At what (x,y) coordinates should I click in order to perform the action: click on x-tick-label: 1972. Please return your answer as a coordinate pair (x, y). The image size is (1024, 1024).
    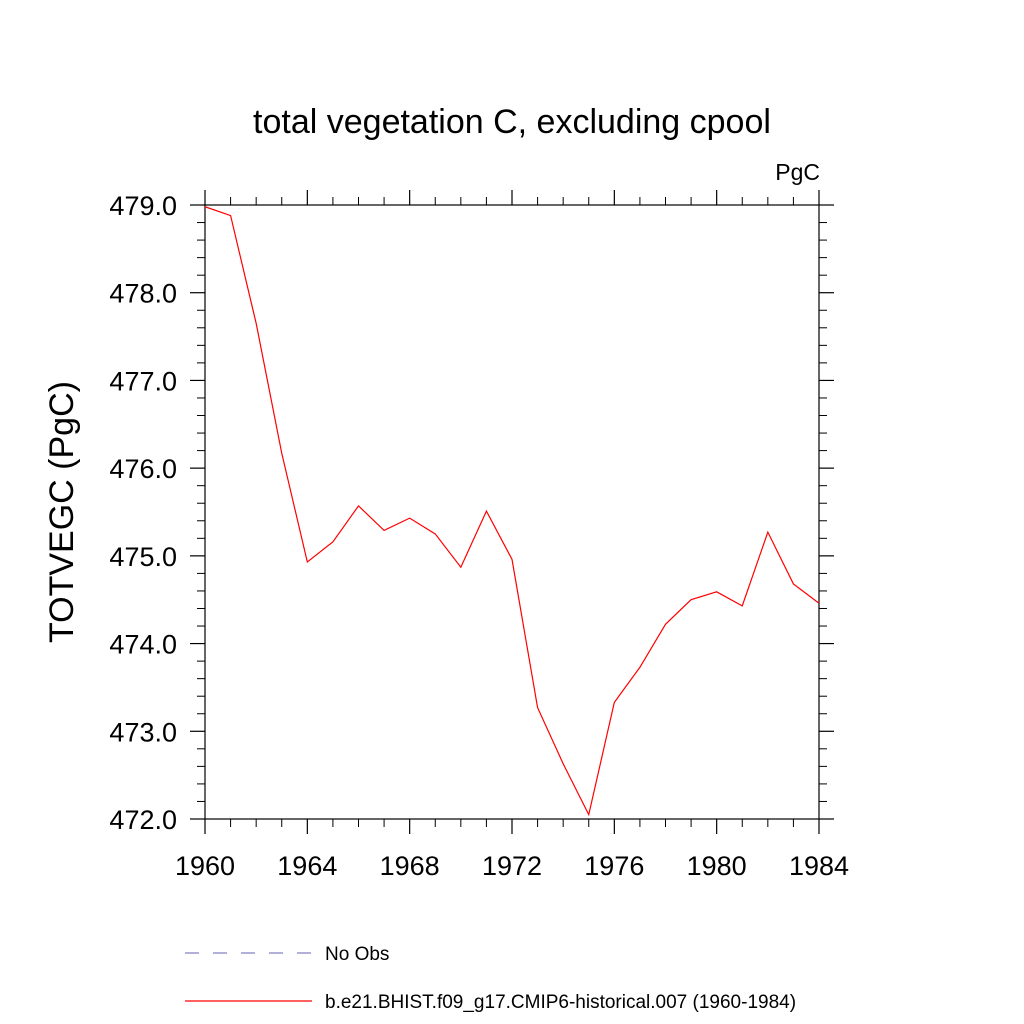
    Looking at the image, I should click on (512, 866).